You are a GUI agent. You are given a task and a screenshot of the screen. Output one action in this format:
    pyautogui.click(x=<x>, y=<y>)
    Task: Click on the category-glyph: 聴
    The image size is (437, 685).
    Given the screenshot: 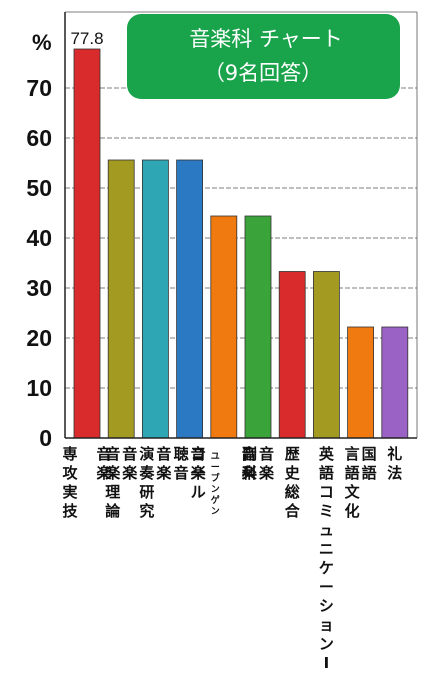 What is the action you would take?
    pyautogui.click(x=181, y=454)
    